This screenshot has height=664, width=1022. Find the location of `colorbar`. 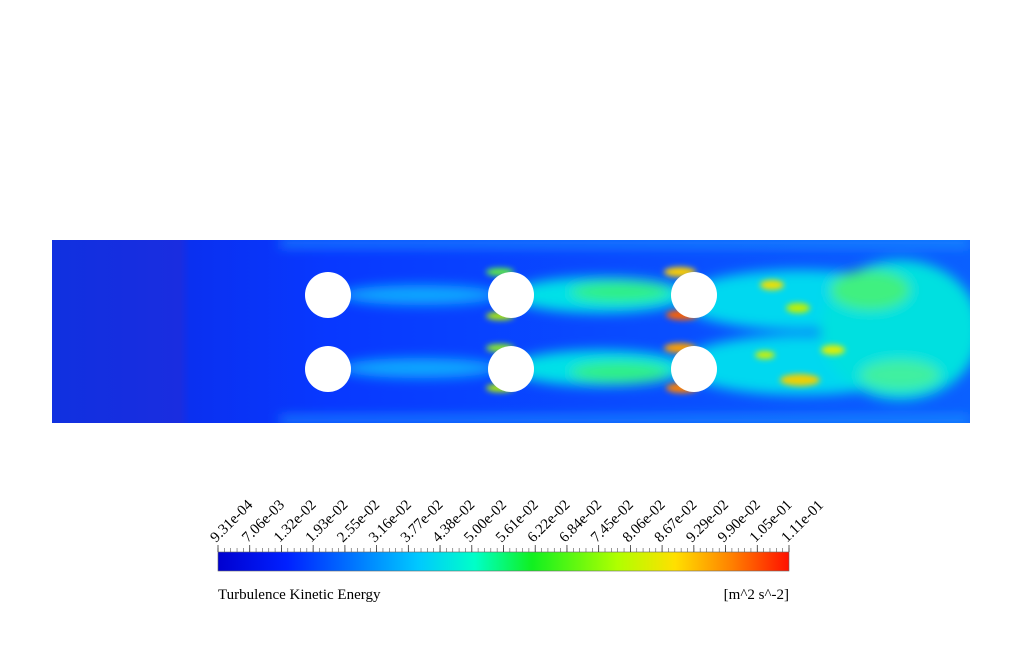

colorbar is located at coordinates (503, 561).